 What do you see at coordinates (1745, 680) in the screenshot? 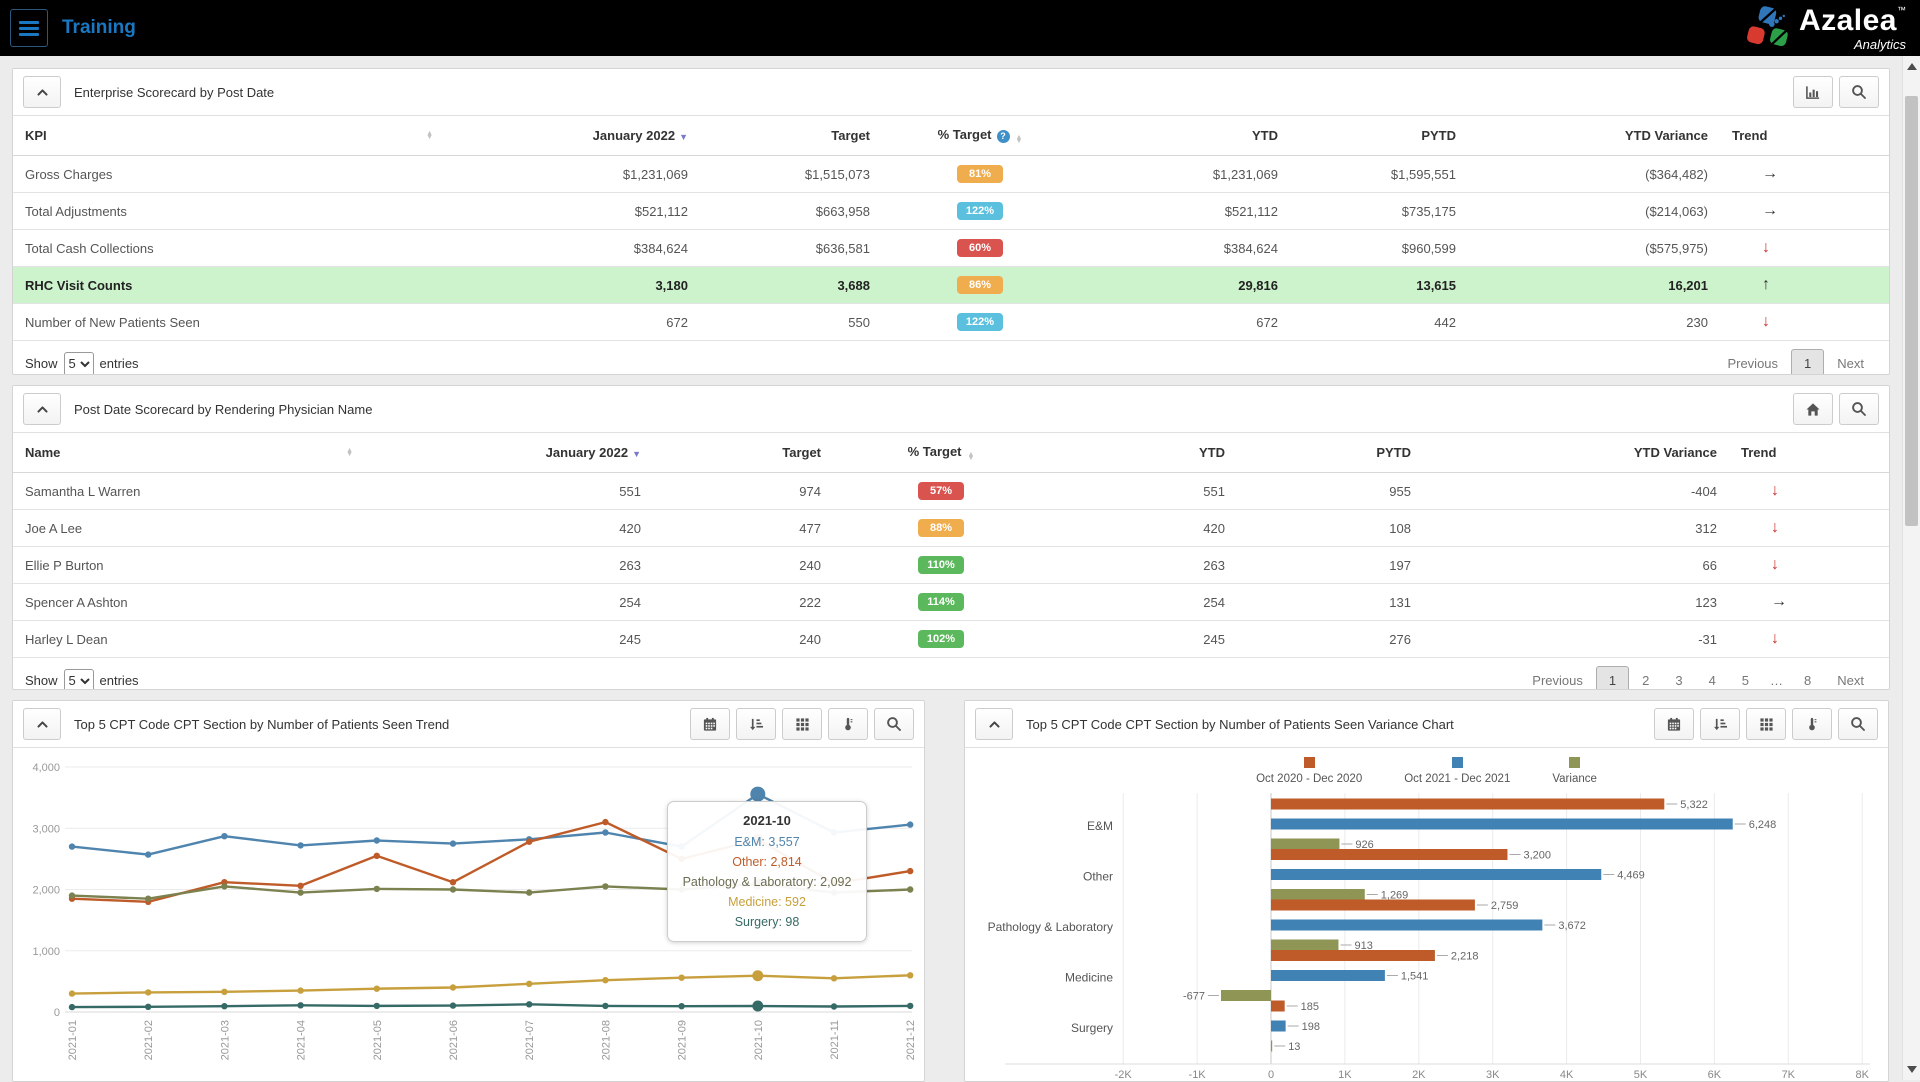
I see `page-button-5: 5` at bounding box center [1745, 680].